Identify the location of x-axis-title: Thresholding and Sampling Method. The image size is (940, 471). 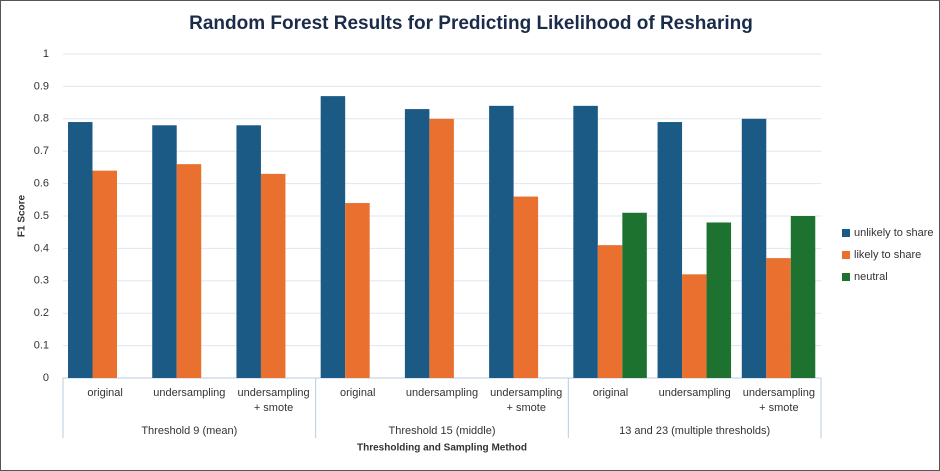
(442, 448).